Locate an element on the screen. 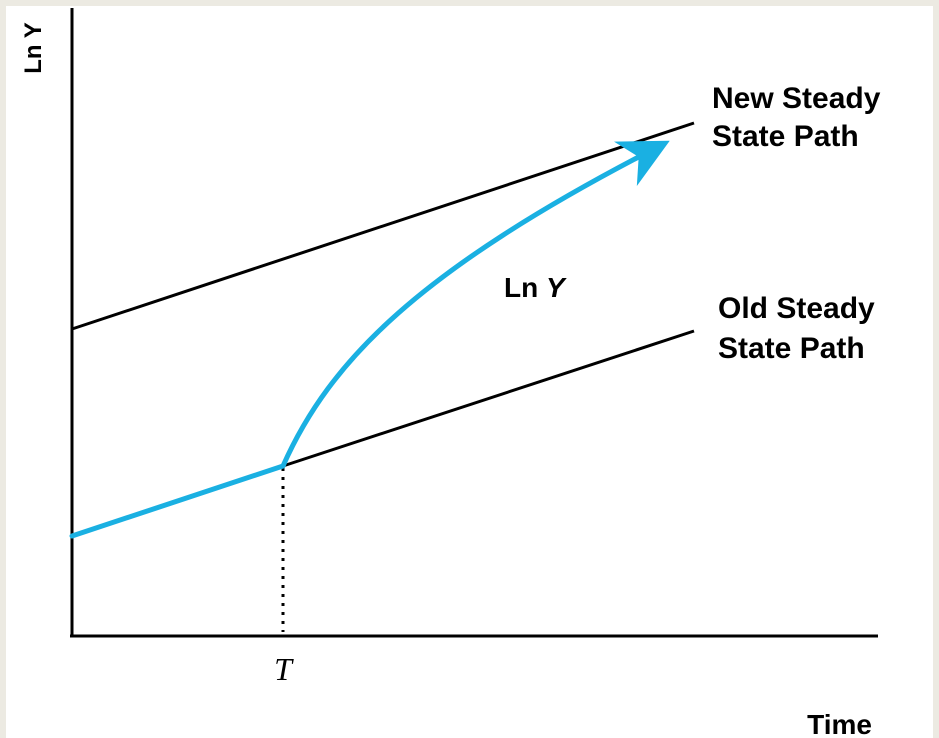  old-path-label-line2: State Path is located at coordinates (791, 348).